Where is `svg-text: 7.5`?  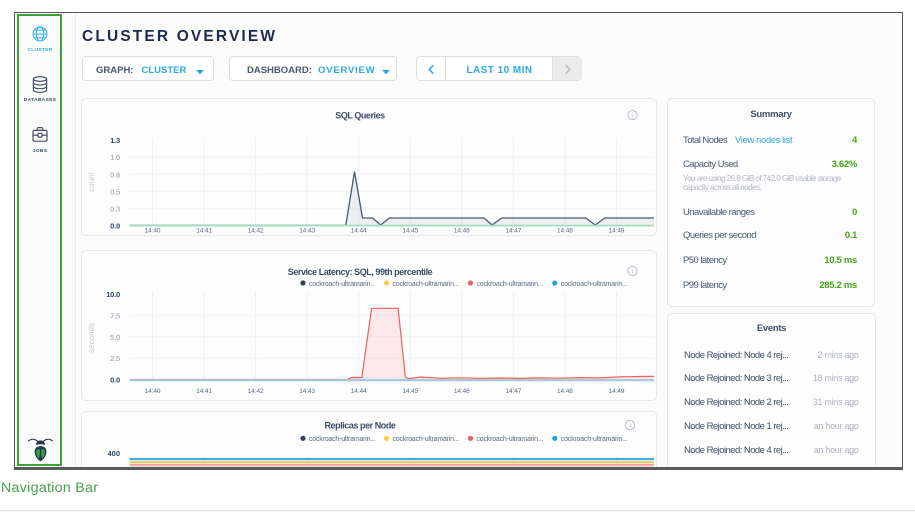
svg-text: 7.5 is located at coordinates (115, 315).